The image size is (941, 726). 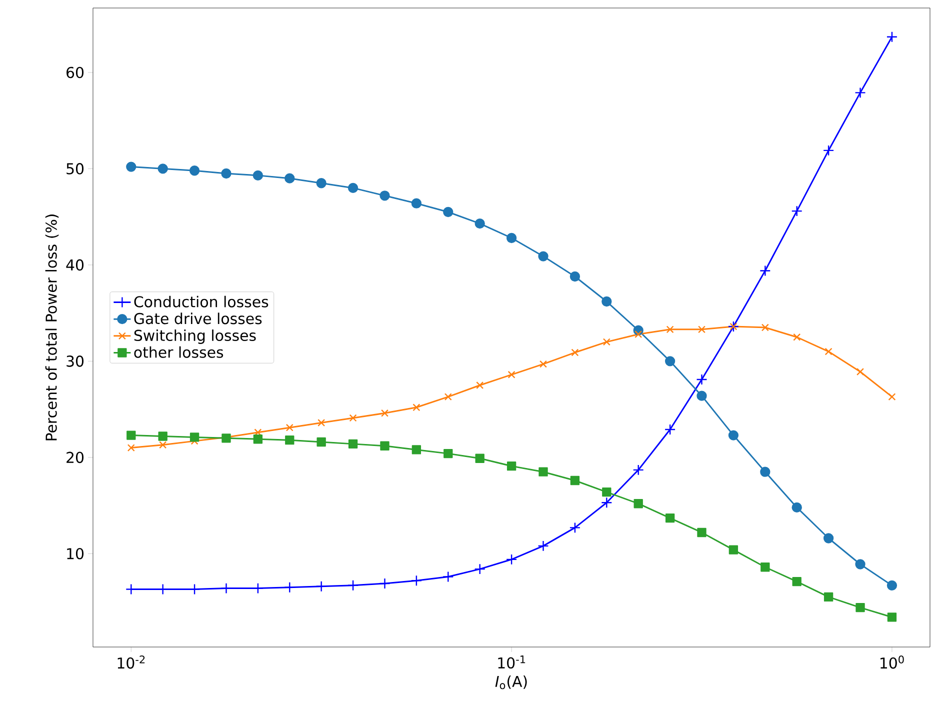 What do you see at coordinates (75, 554) in the screenshot?
I see `y-tick-label: 10` at bounding box center [75, 554].